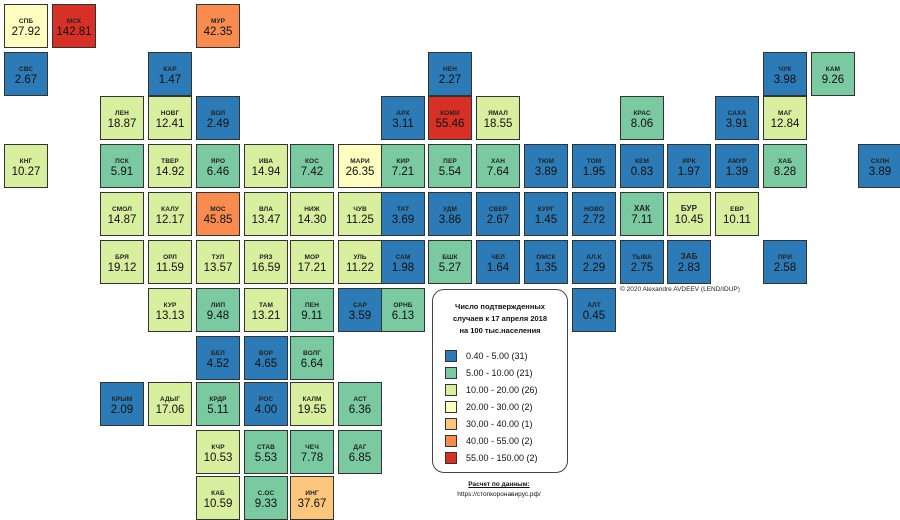 This screenshot has height=520, width=900. I want to click on region-value: 4.00, so click(266, 410).